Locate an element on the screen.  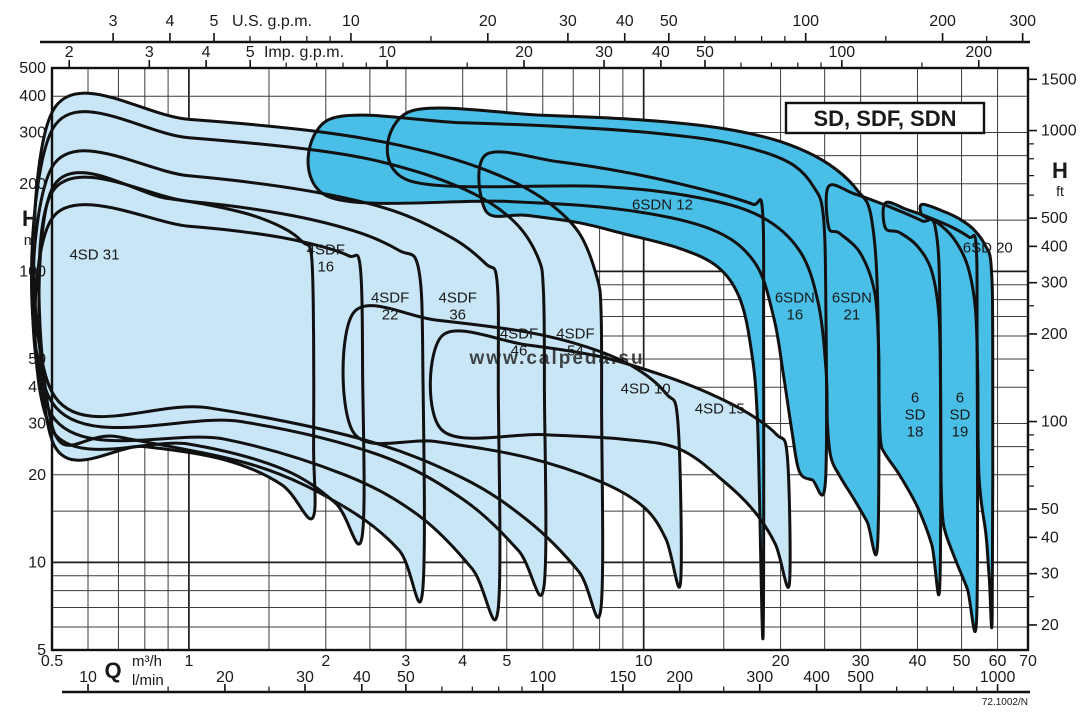
left-axis: 500 400 300 200 100 50 40 30 20 10 5 Hm is located at coordinates (32, 359).